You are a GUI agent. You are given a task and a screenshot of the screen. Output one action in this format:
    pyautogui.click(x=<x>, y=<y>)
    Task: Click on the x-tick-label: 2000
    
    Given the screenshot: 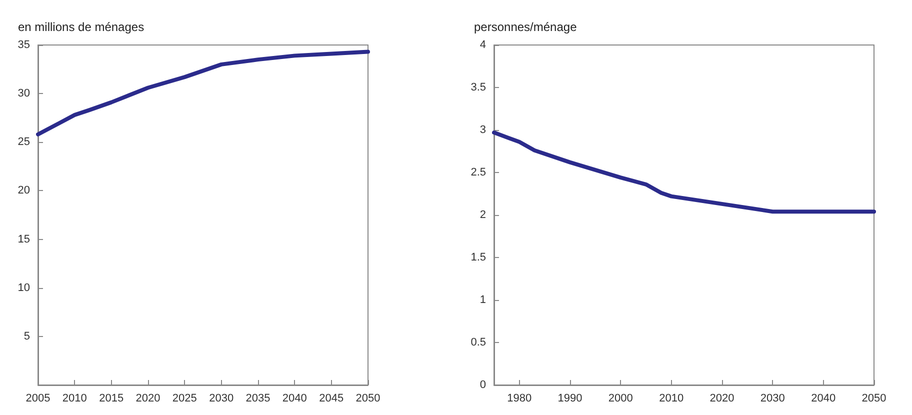 What is the action you would take?
    pyautogui.click(x=620, y=398)
    